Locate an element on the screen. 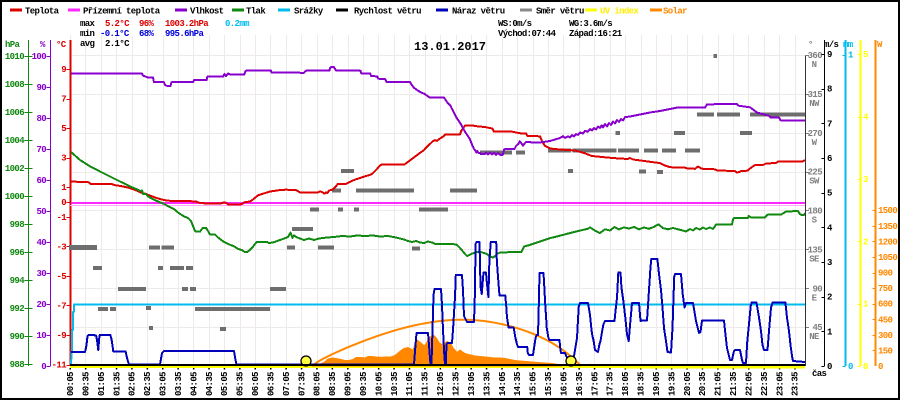 This screenshot has width=900, height=400. svg-text: Vlhkost is located at coordinates (207, 12).